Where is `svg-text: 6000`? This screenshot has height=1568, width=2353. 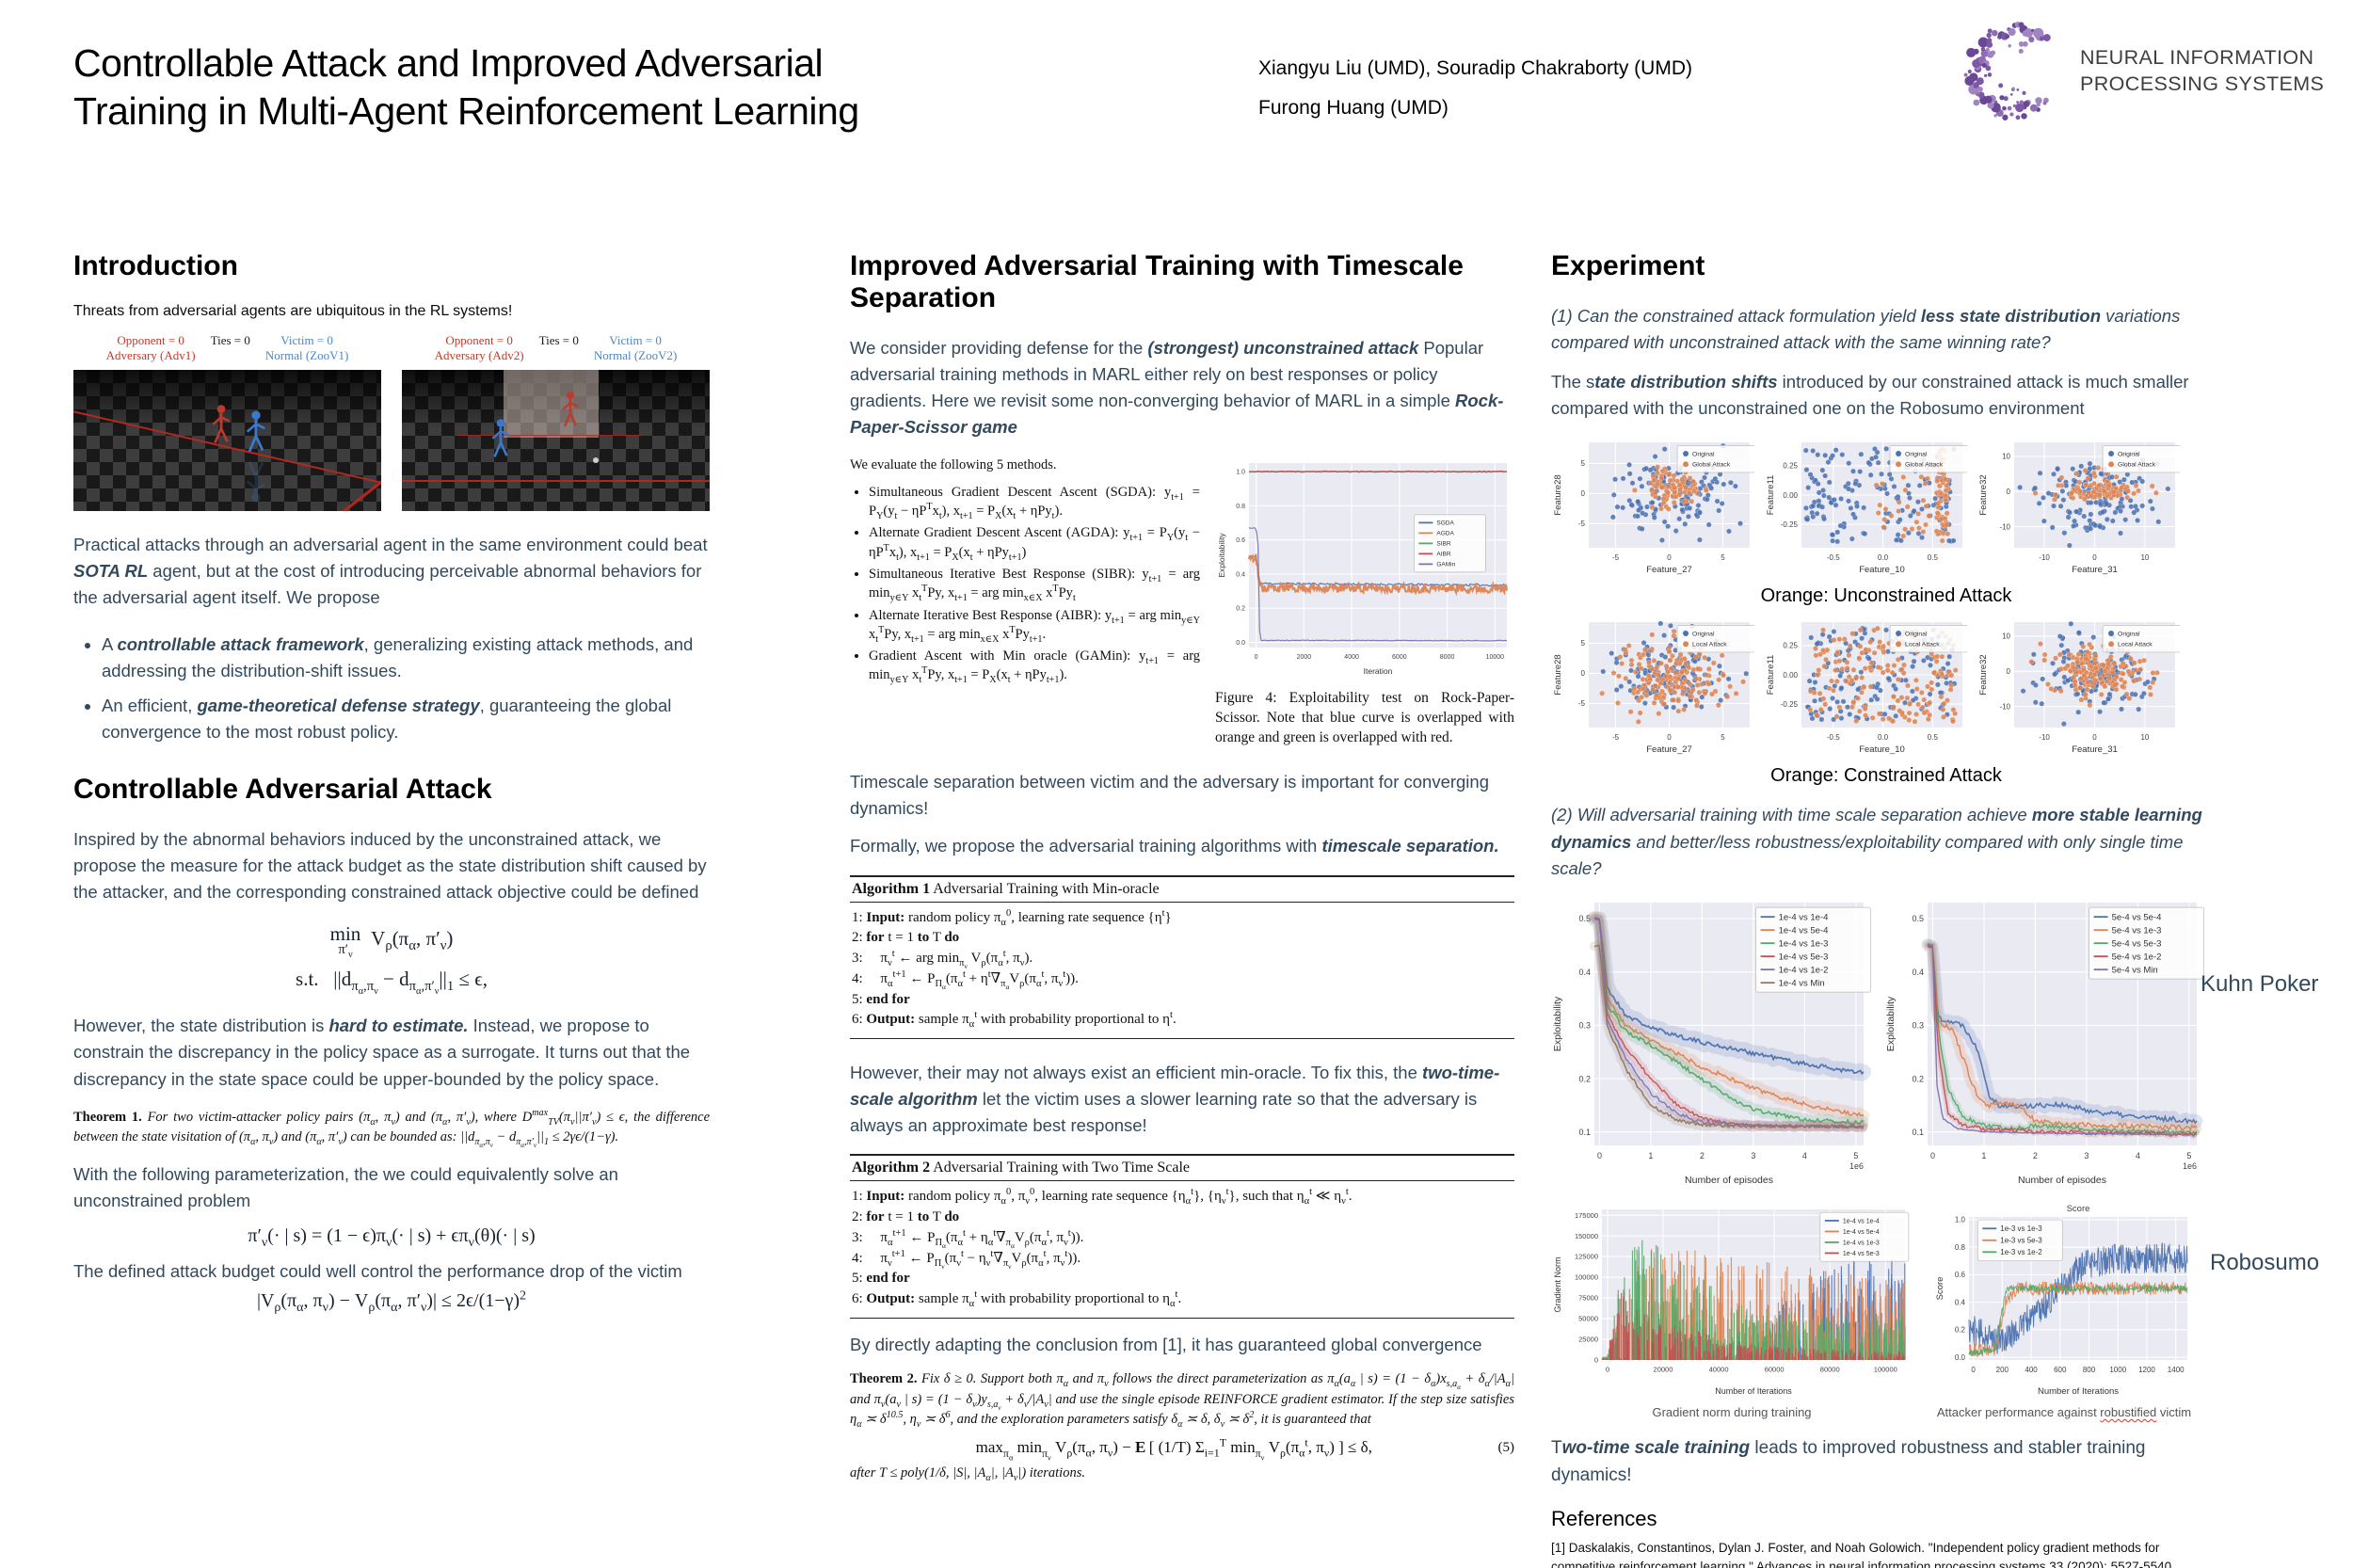 svg-text: 6000 is located at coordinates (1399, 657).